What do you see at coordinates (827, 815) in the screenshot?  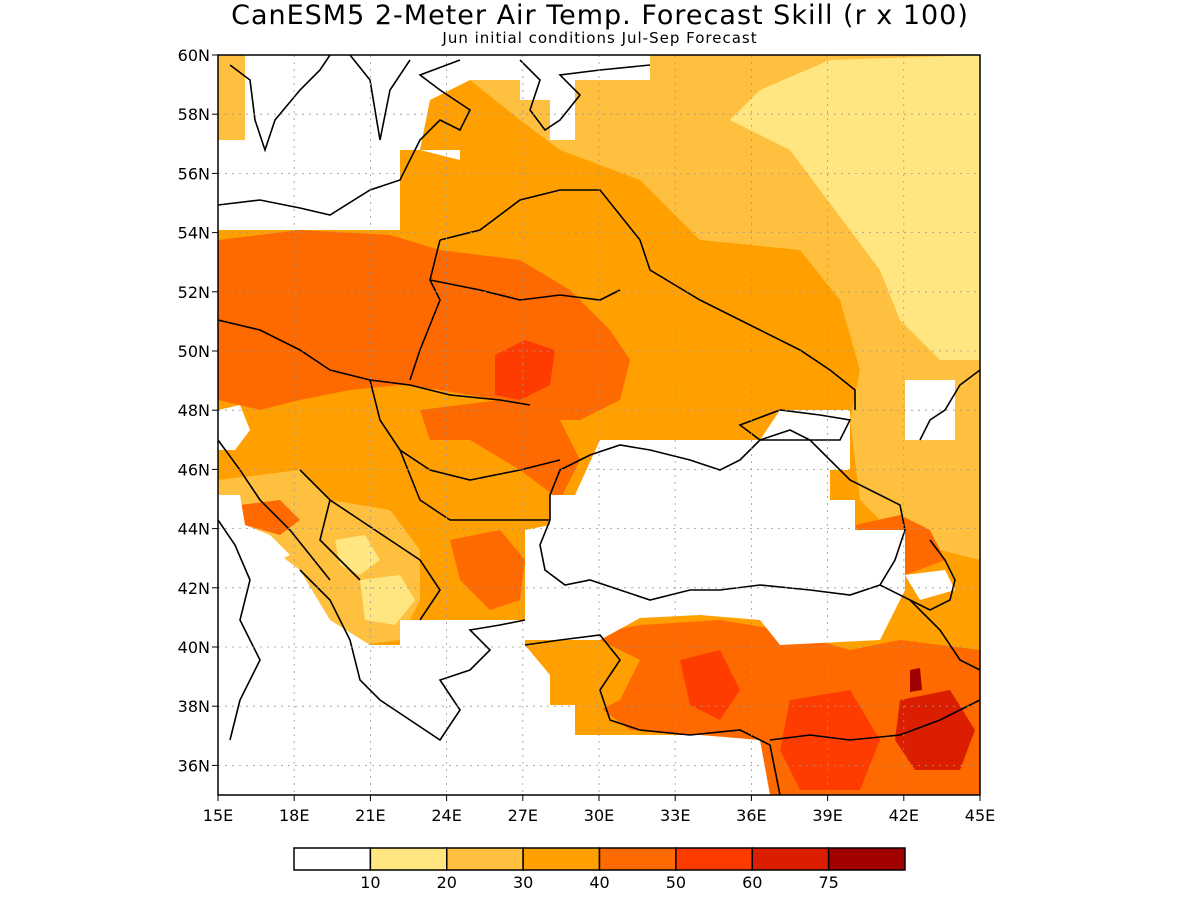 I see `lon-tick-label: 39E` at bounding box center [827, 815].